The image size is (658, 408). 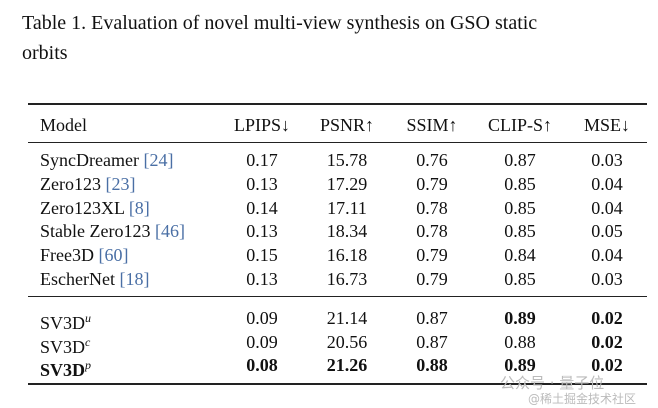 I want to click on superscript: c, so click(x=88, y=341).